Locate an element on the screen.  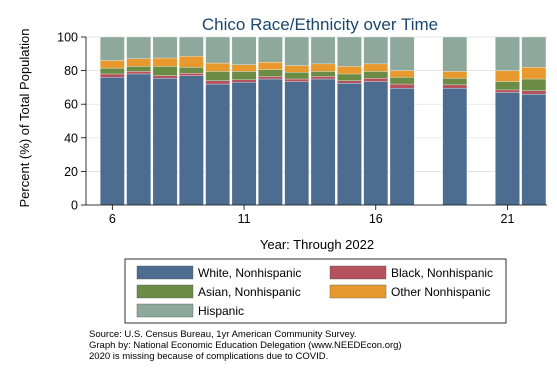
legend-label-1: Black, Nonhispanic is located at coordinates (442, 273).